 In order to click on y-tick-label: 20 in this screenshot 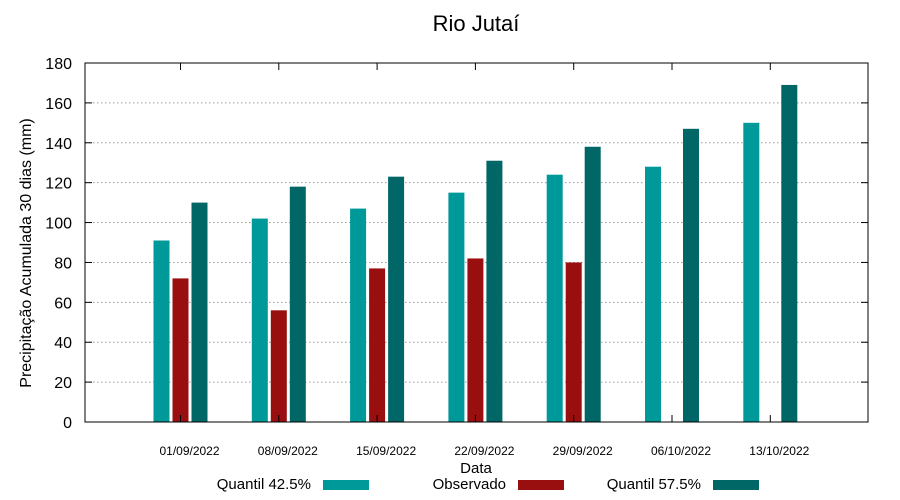, I will do `click(63, 383)`.